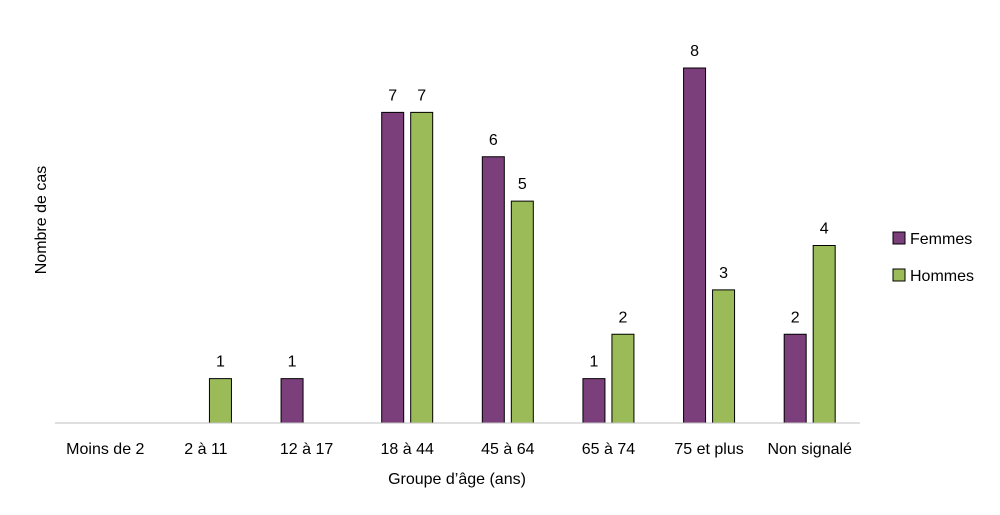 The image size is (1000, 515). I want to click on x-tick-label: 12 à 17, so click(306, 449).